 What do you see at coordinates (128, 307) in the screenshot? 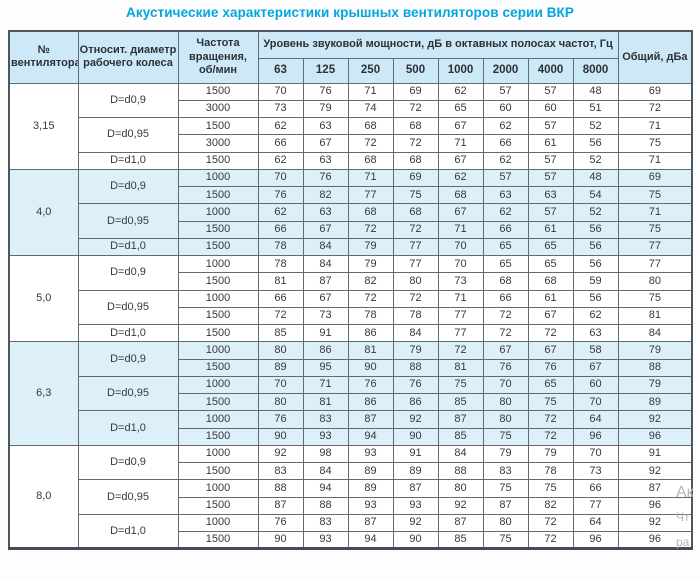
I see `diameter-cell: D=d0,95` at bounding box center [128, 307].